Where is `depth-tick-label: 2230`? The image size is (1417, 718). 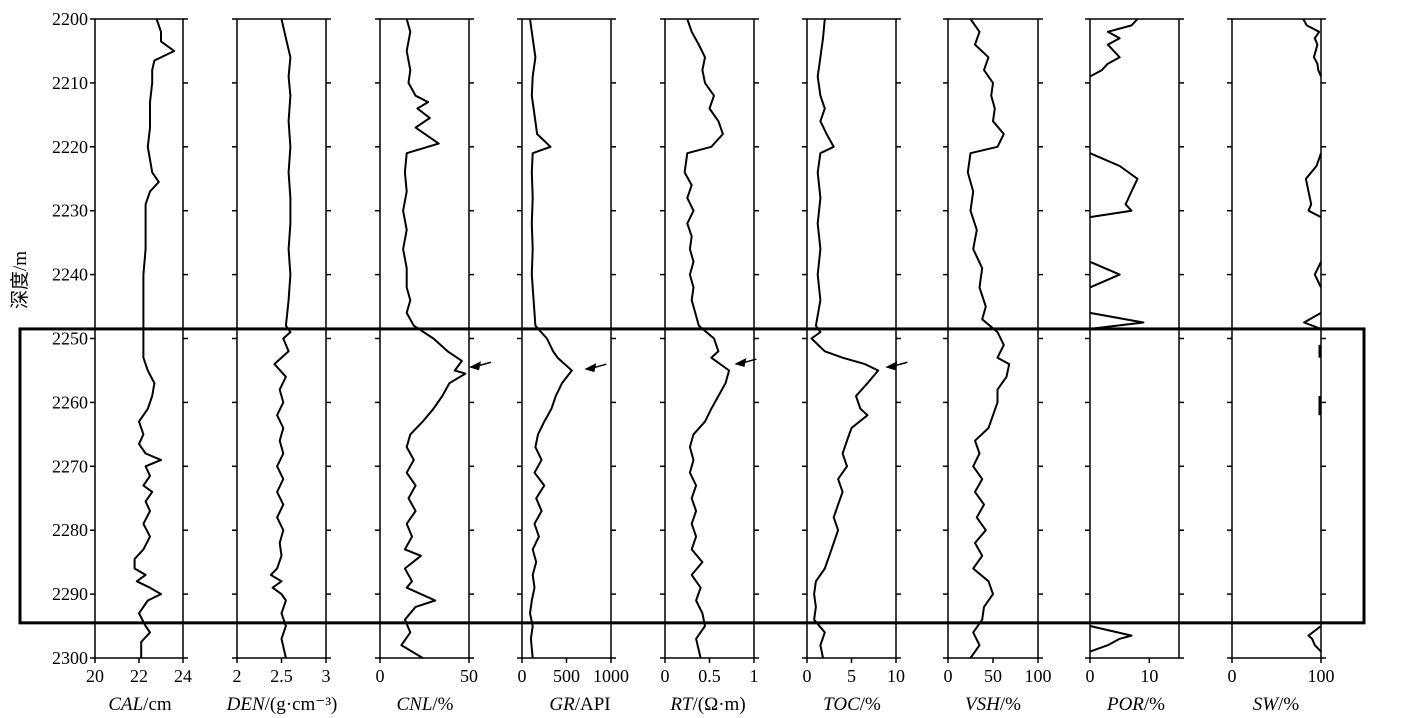 depth-tick-label: 2230 is located at coordinates (70, 211).